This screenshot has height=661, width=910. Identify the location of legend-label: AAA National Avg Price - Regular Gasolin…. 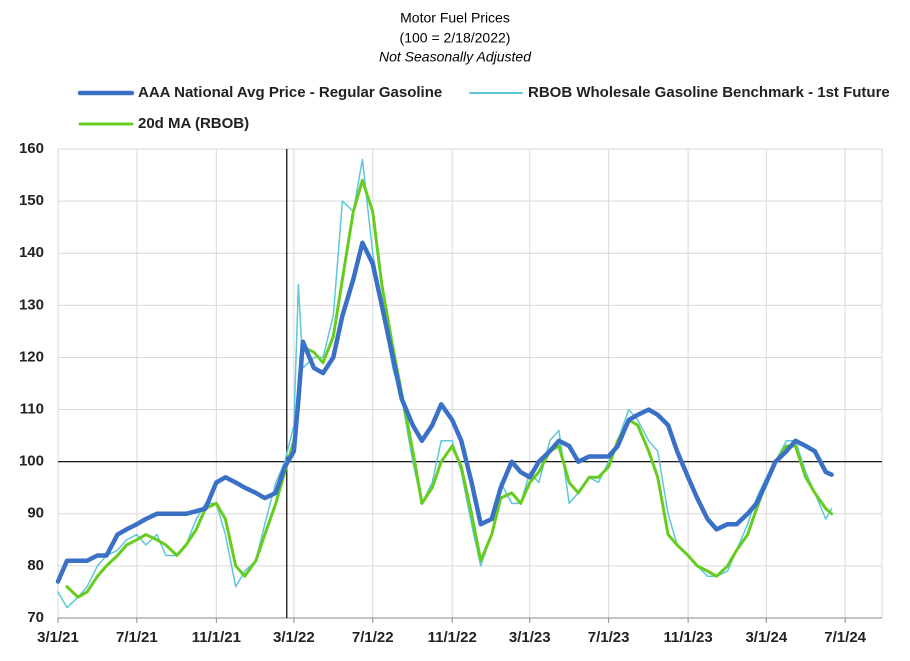
(290, 92).